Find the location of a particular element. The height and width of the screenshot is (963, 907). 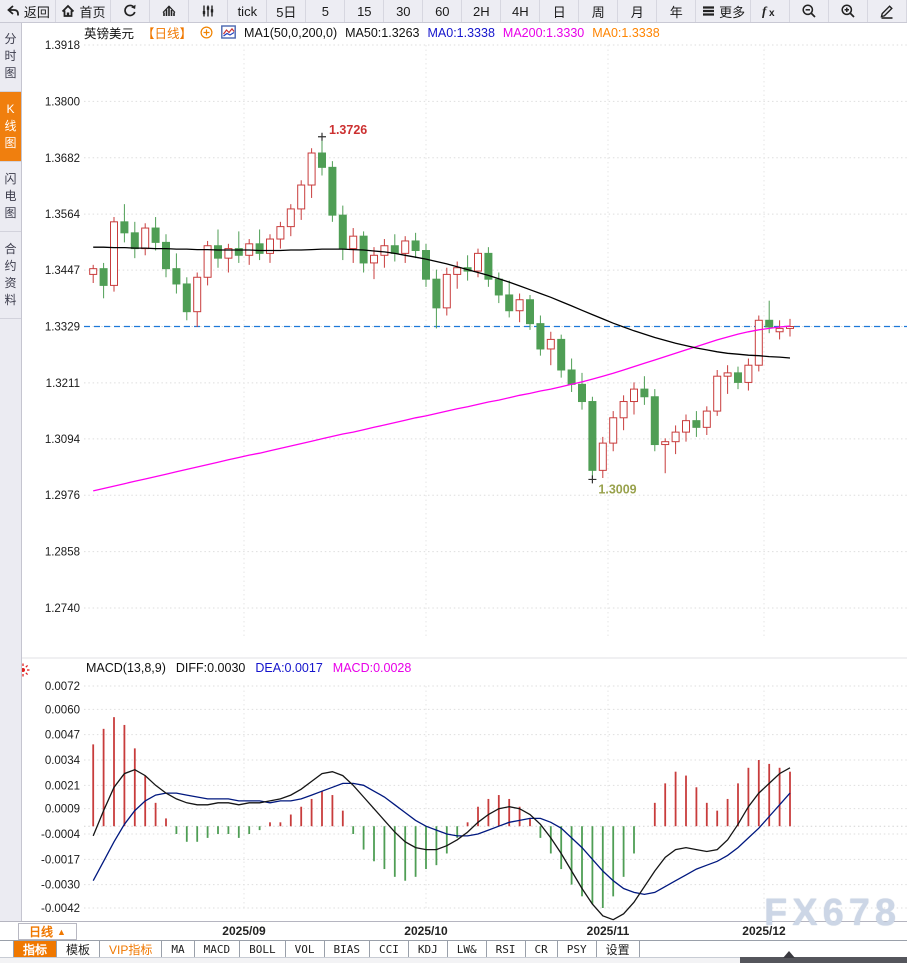

chart-style-icon is located at coordinates (228, 32).